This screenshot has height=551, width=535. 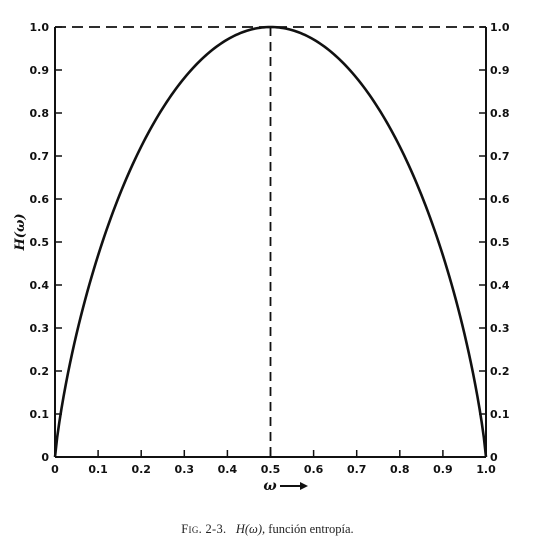 I want to click on y-tick-label-left: 0.1, so click(x=40, y=414).